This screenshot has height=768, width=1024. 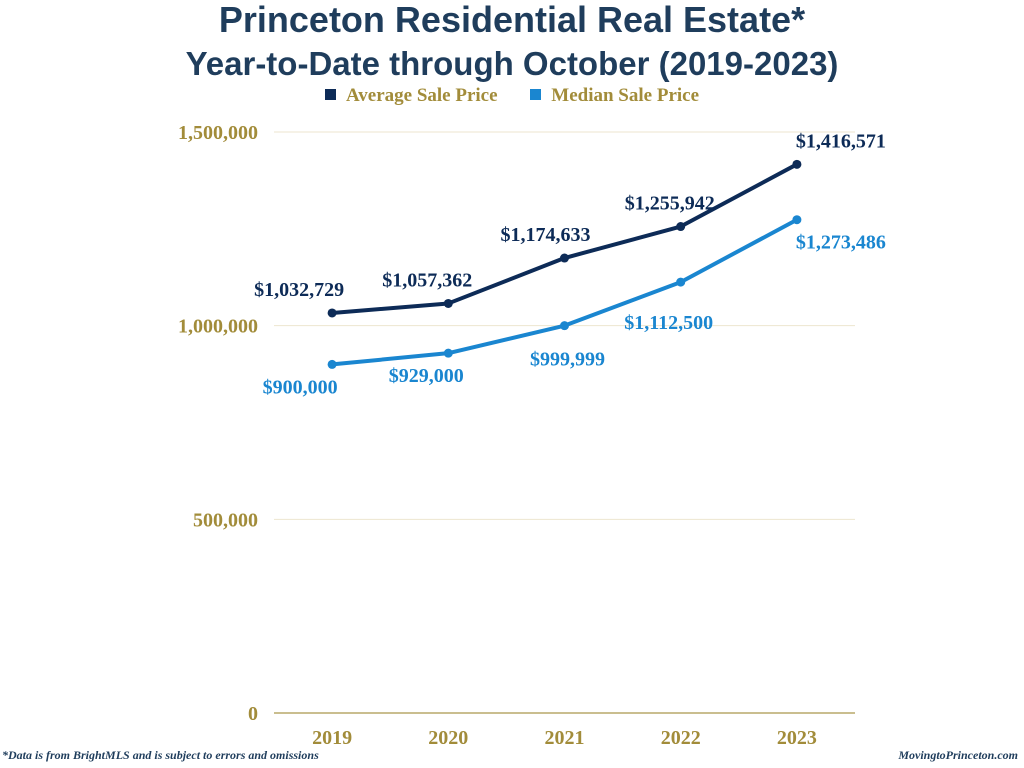 I want to click on footer-site: MovingtoPrinceton.com, so click(x=958, y=755).